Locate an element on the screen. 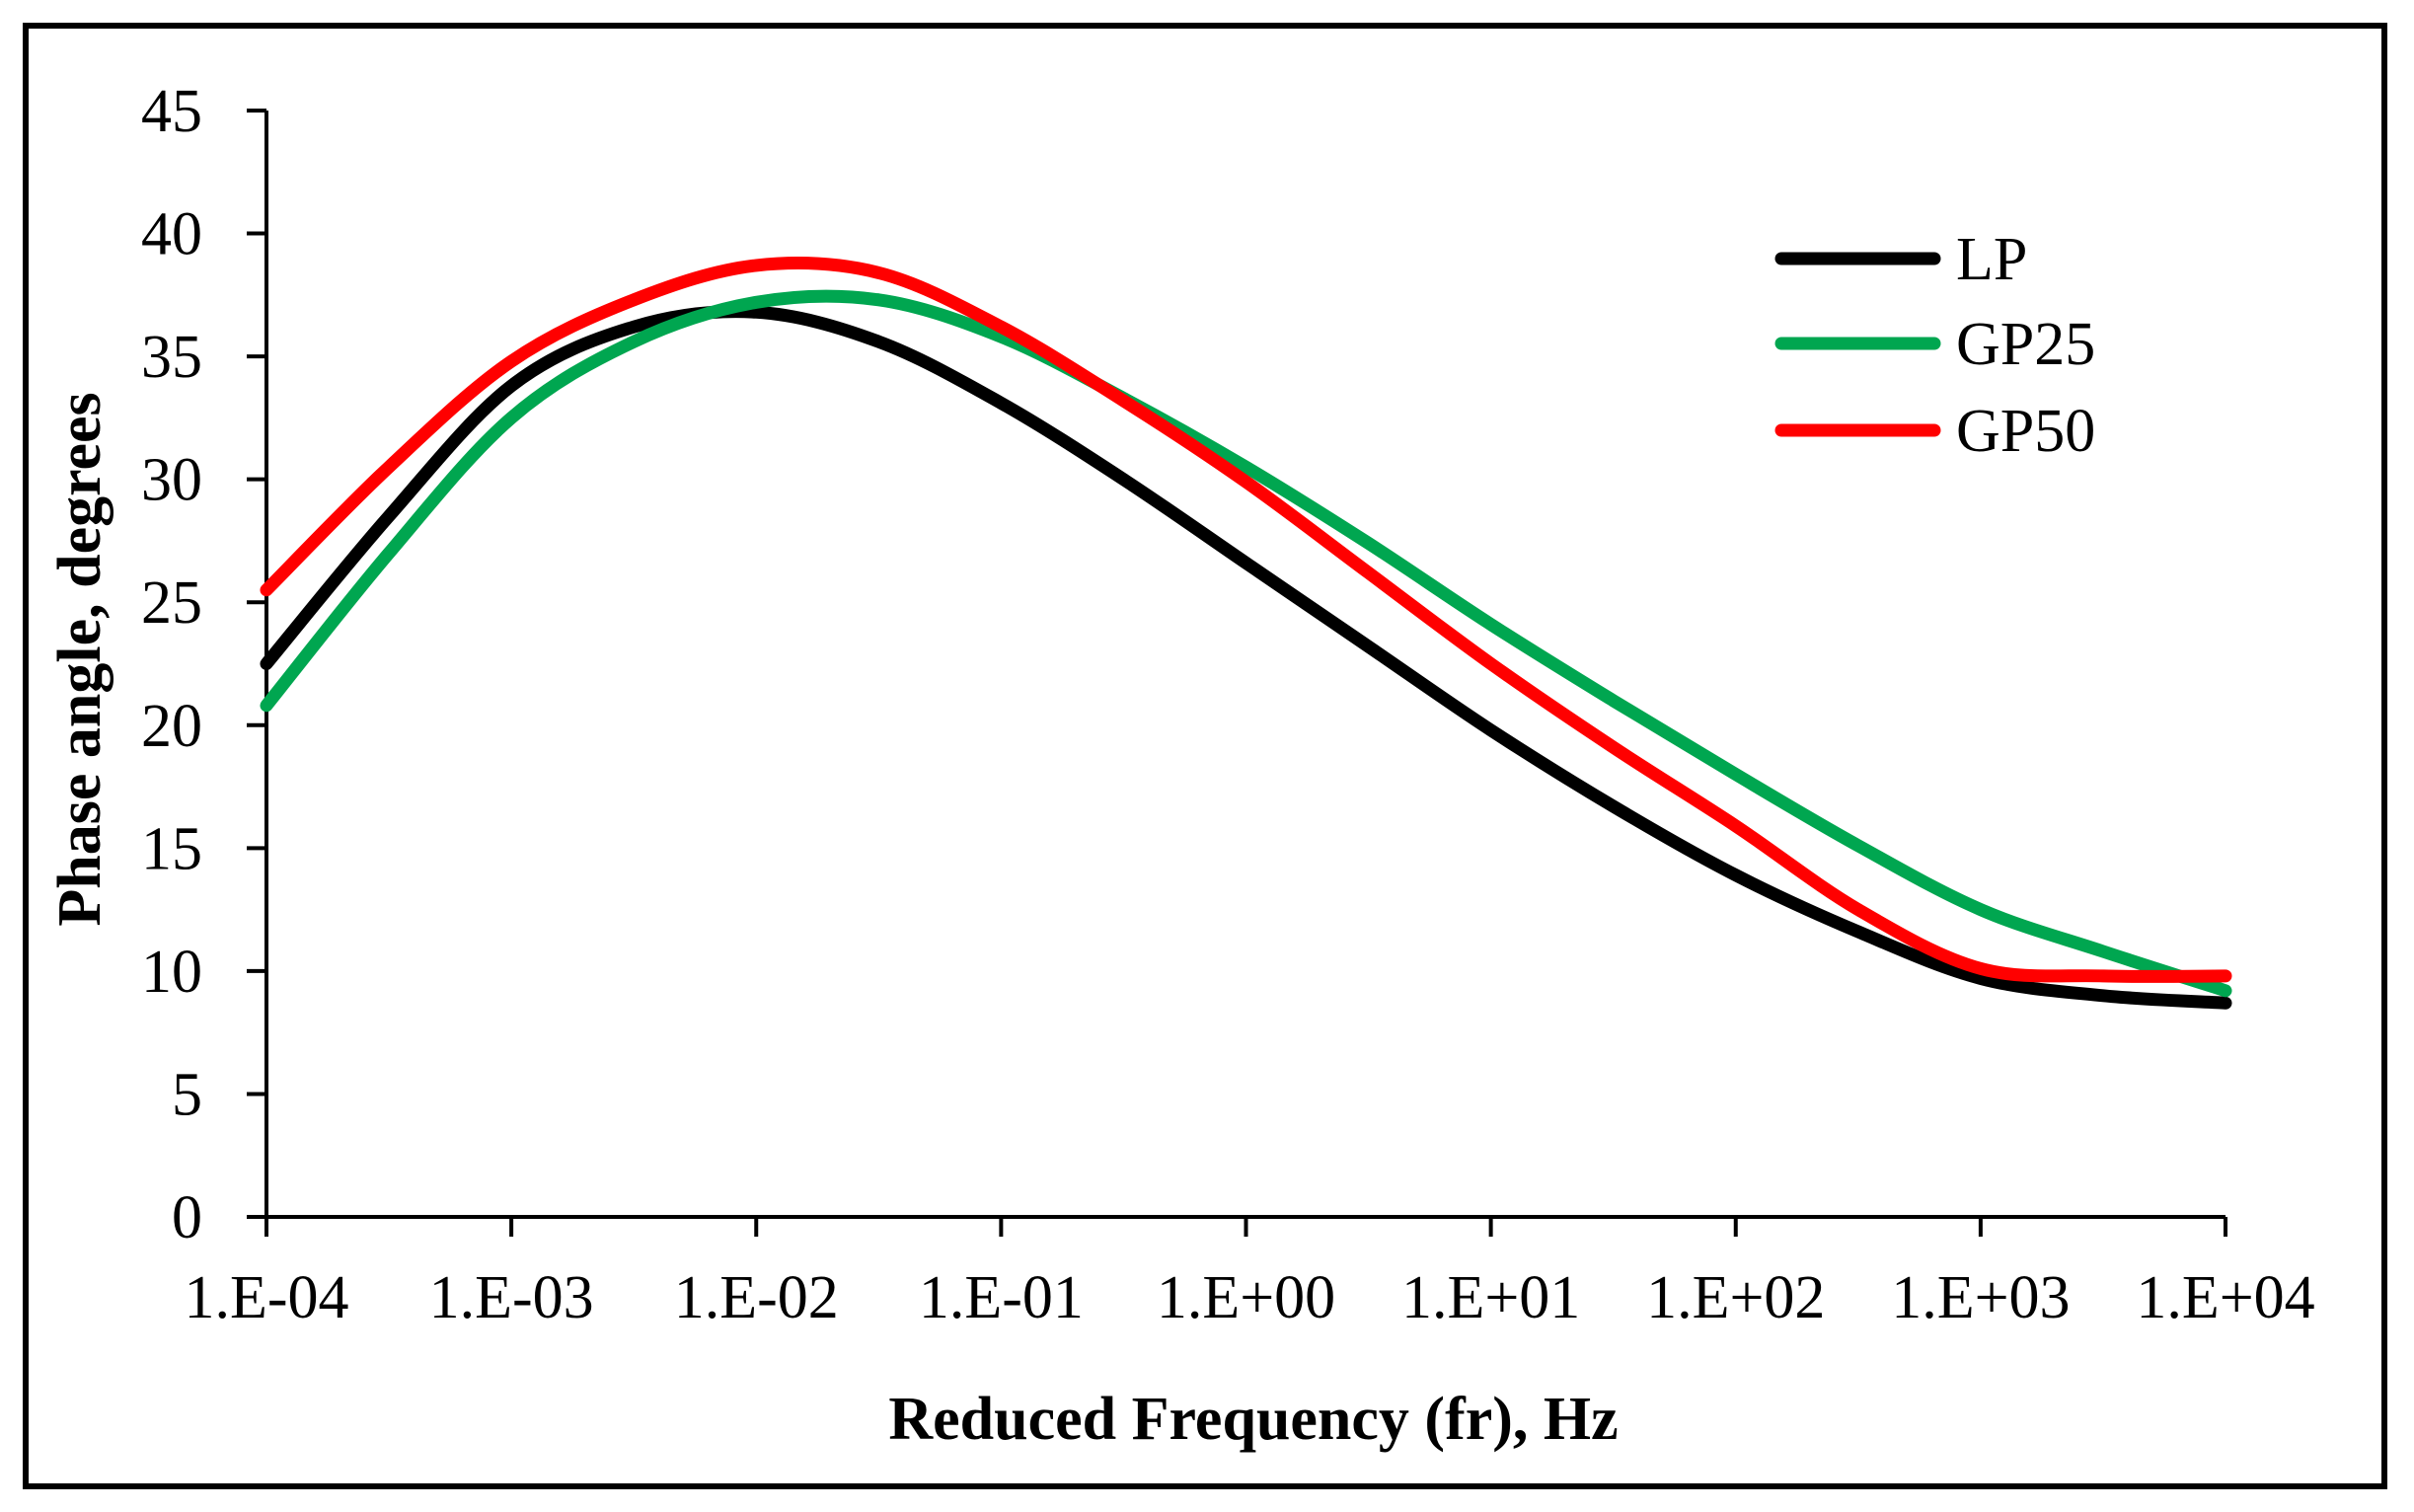 Image resolution: width=2414 pixels, height=1512 pixels. y-tick-label: 25 is located at coordinates (172, 603).